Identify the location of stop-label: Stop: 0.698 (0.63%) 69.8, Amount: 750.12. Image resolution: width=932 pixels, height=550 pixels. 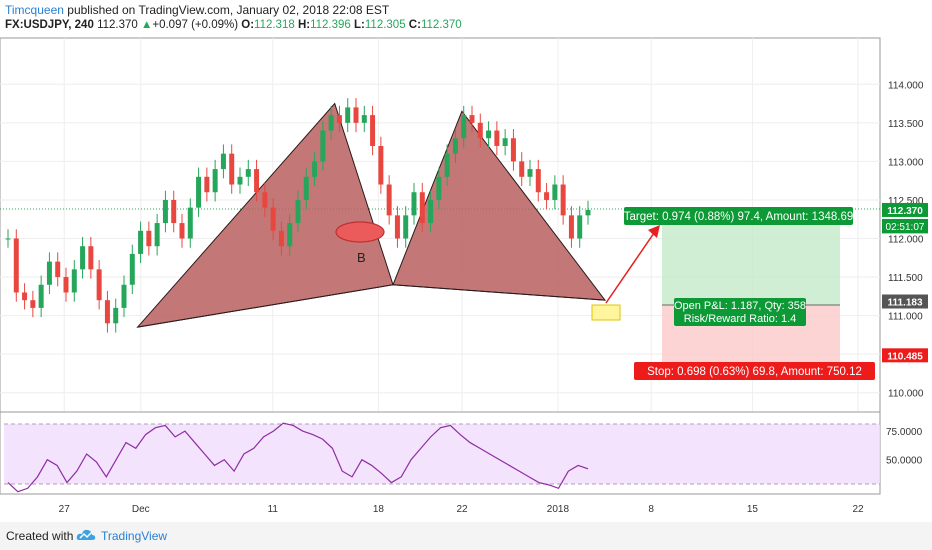
(754, 372).